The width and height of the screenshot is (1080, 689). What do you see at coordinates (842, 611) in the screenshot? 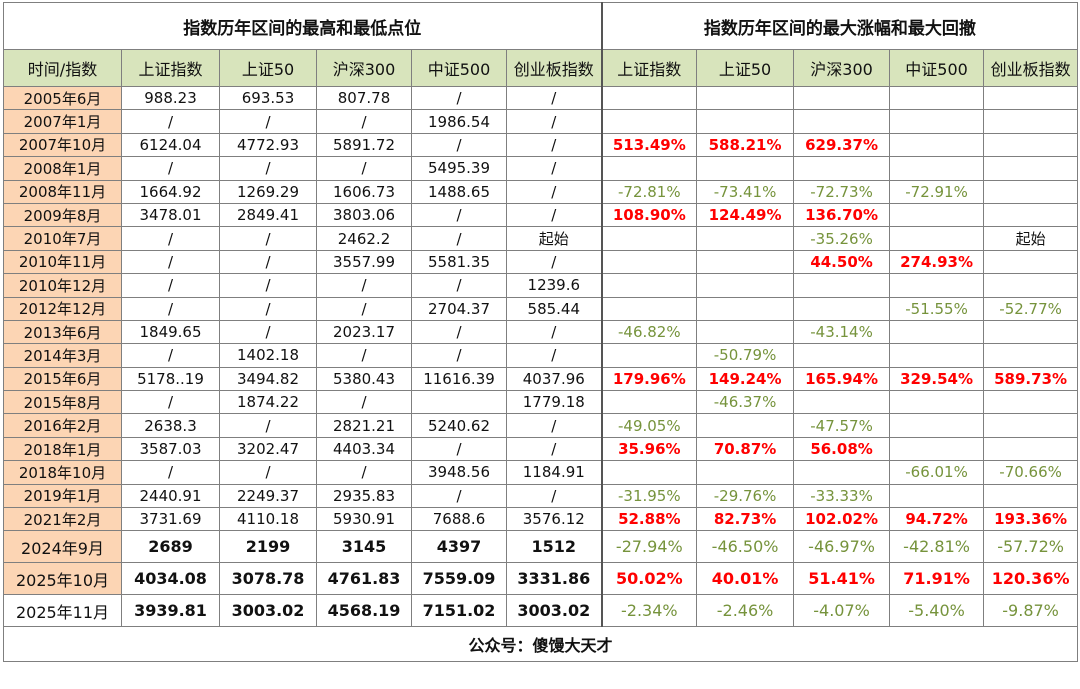
I see `change-cell: -4.07%` at bounding box center [842, 611].